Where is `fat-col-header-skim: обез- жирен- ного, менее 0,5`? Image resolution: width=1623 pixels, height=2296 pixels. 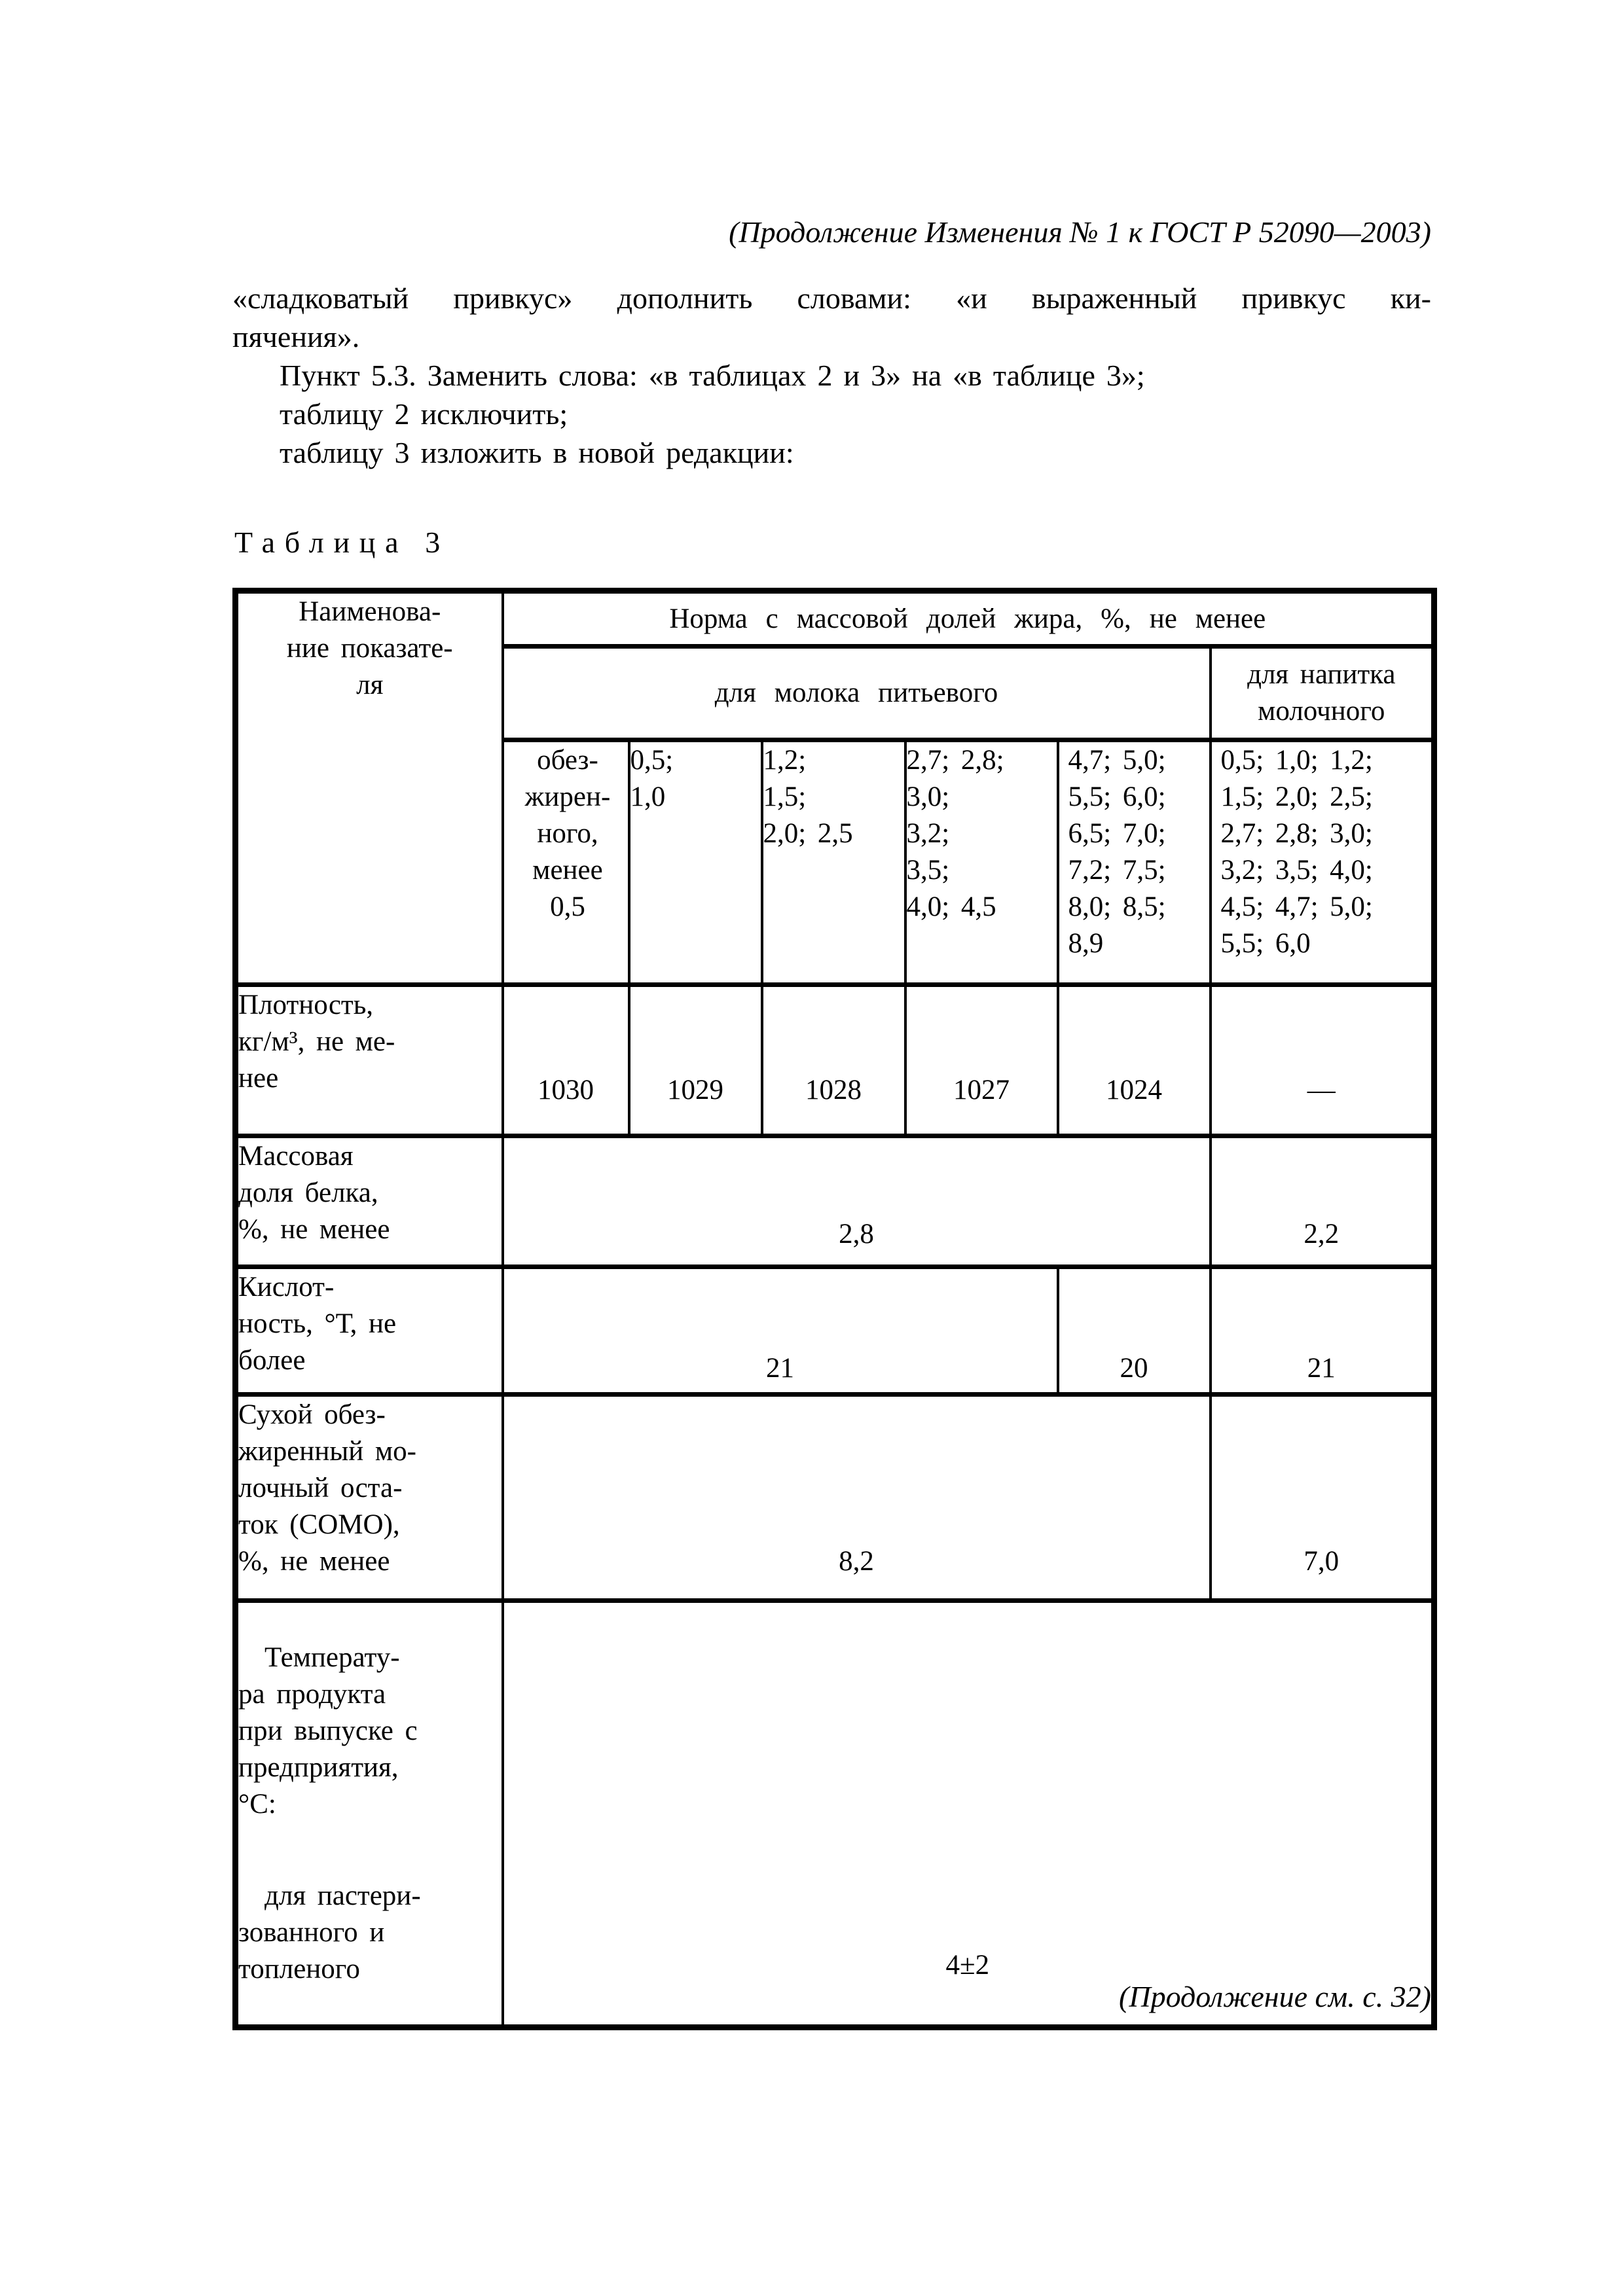
fat-col-header-skim: обез- жирен- ного, менее 0,5 is located at coordinates (565, 862).